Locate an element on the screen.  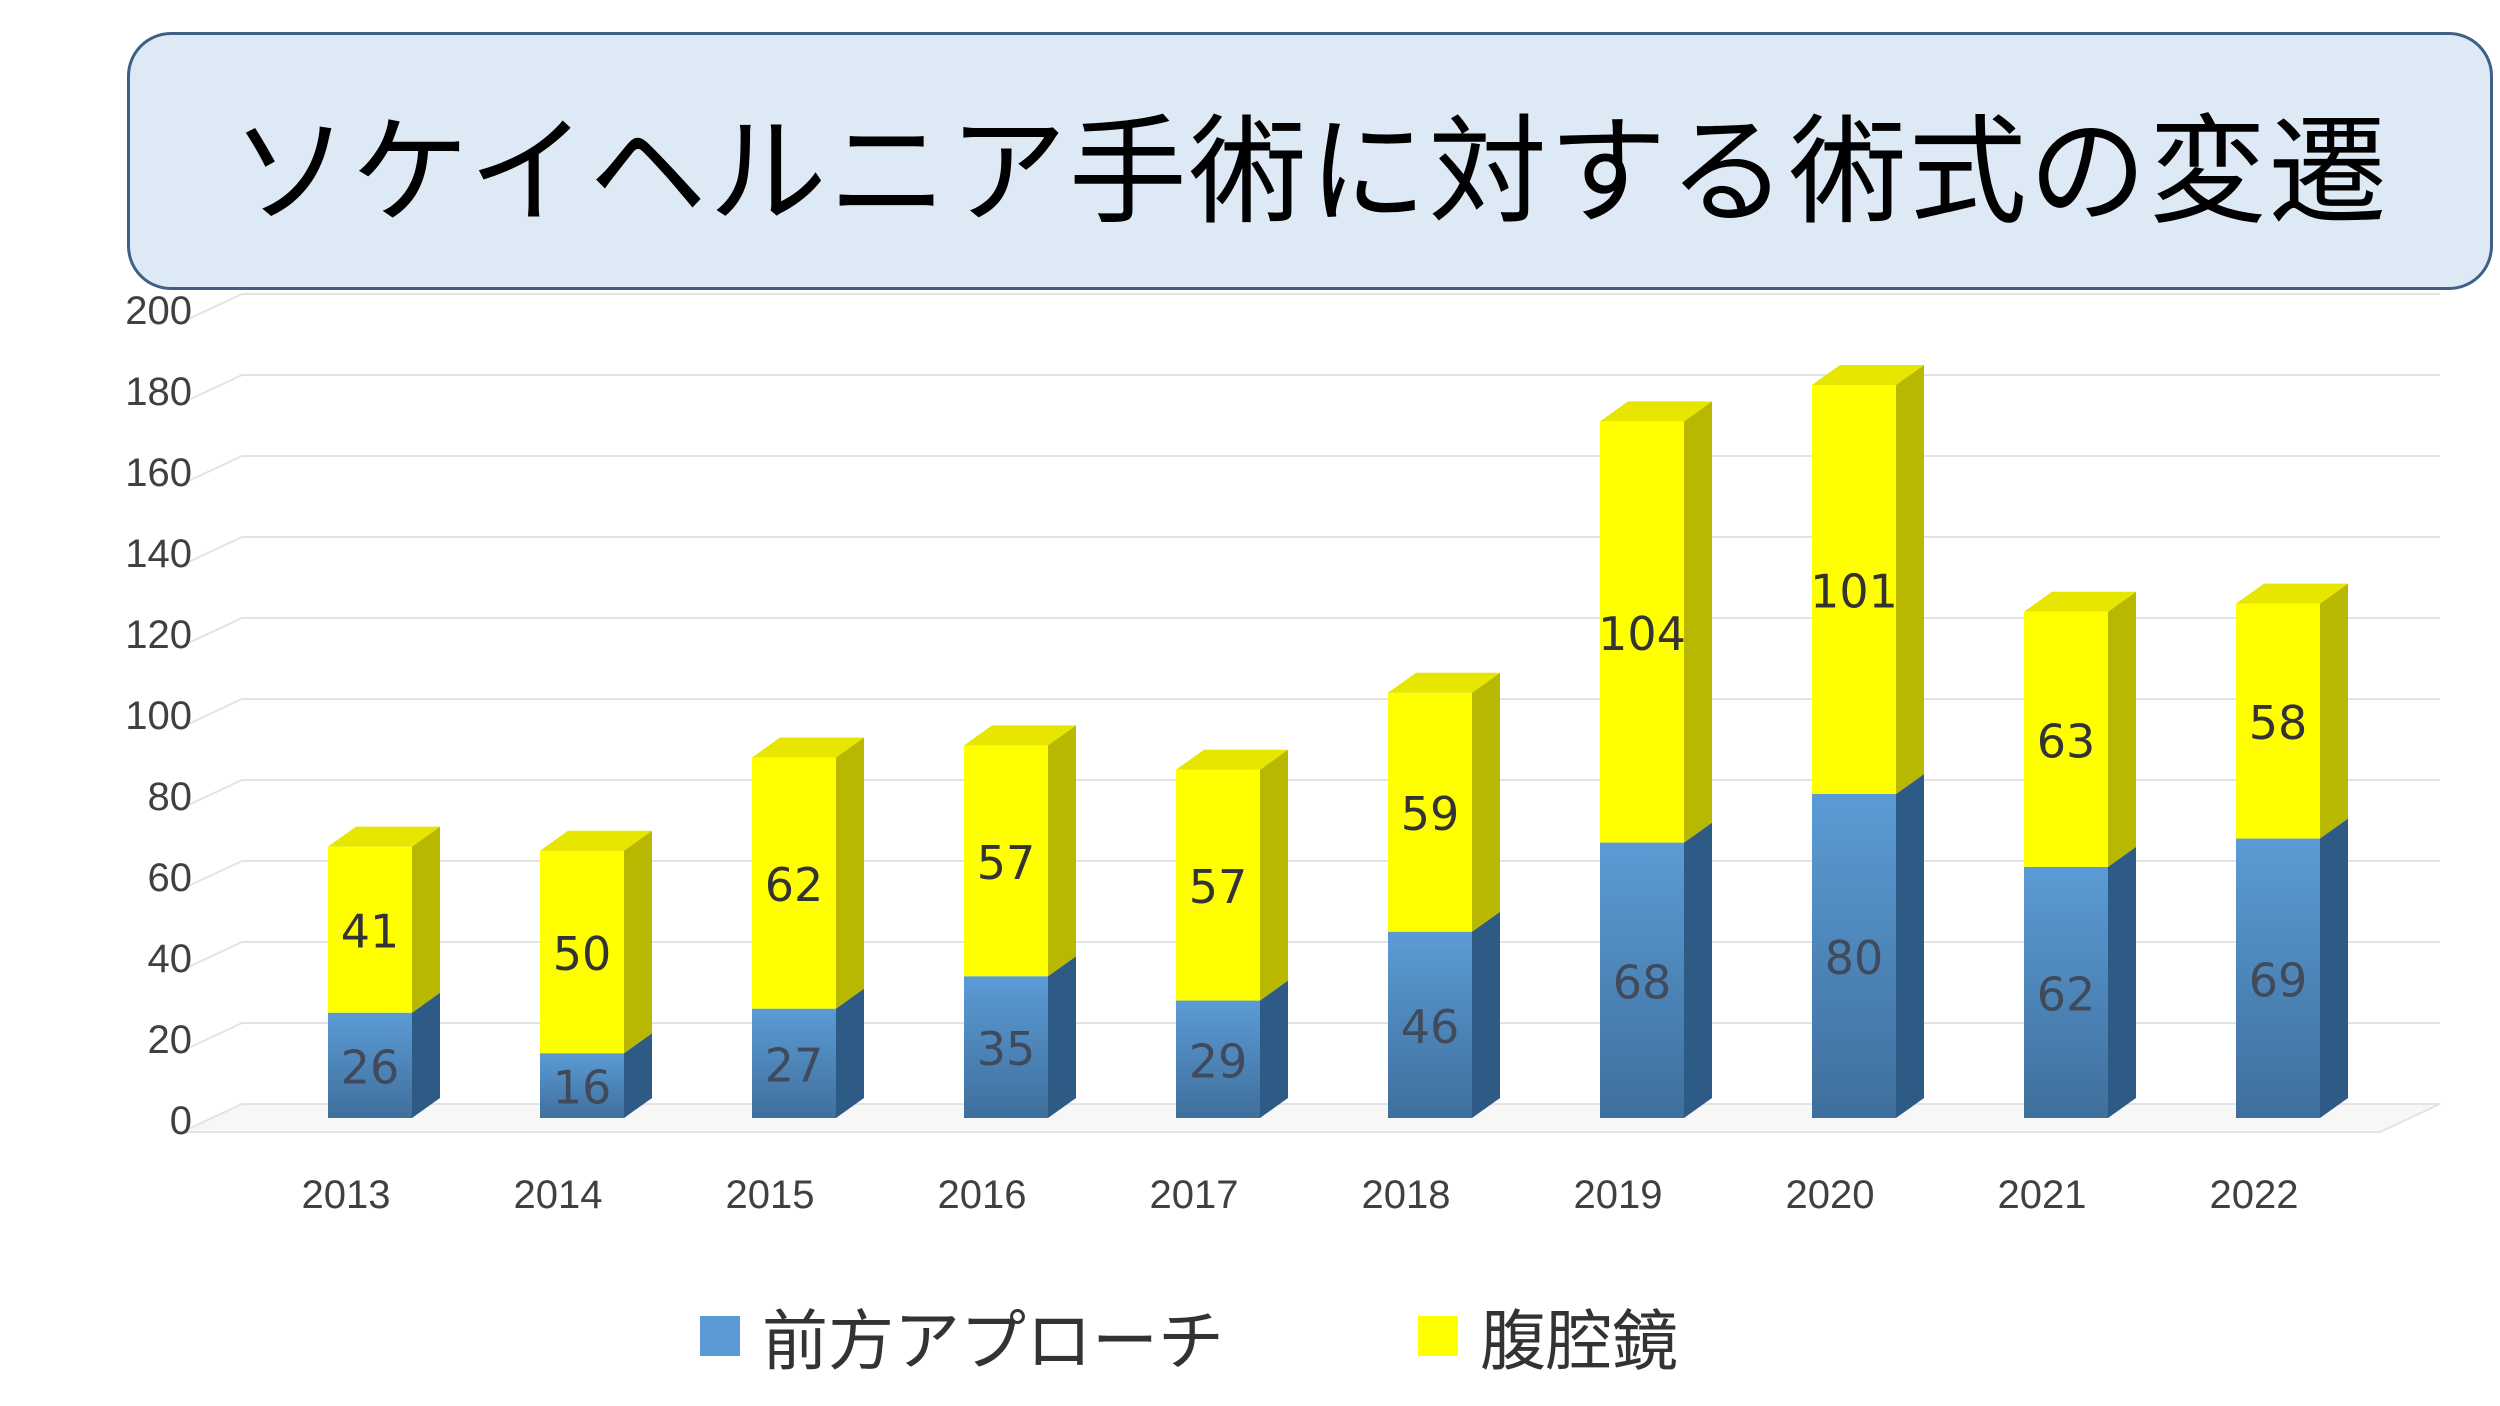
data-label-laparoscopic: 101 is located at coordinates (1854, 591).